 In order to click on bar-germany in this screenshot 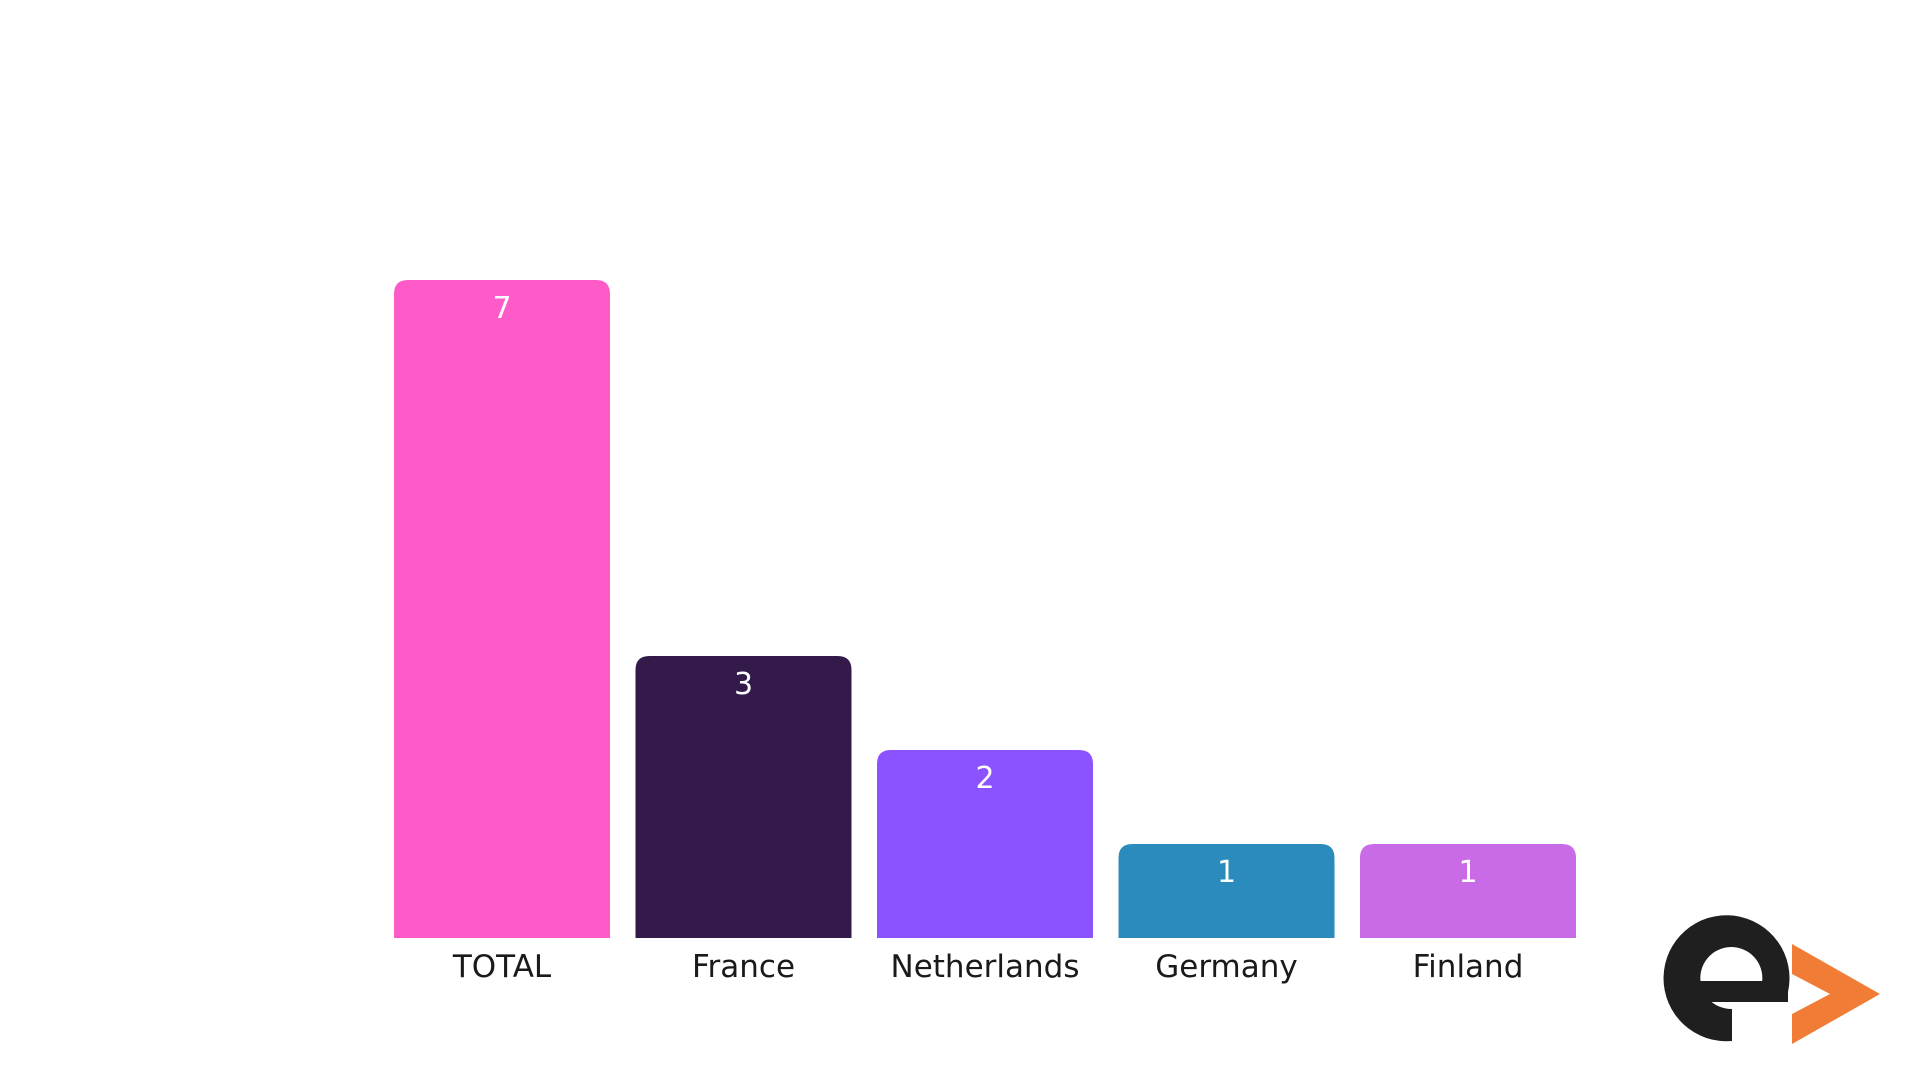, I will do `click(1226, 891)`.